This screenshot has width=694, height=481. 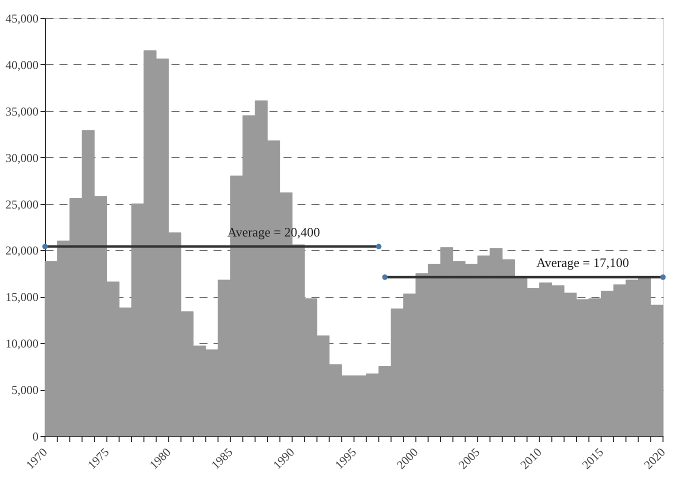 What do you see at coordinates (22, 251) in the screenshot?
I see `y-tick-label: 20,000` at bounding box center [22, 251].